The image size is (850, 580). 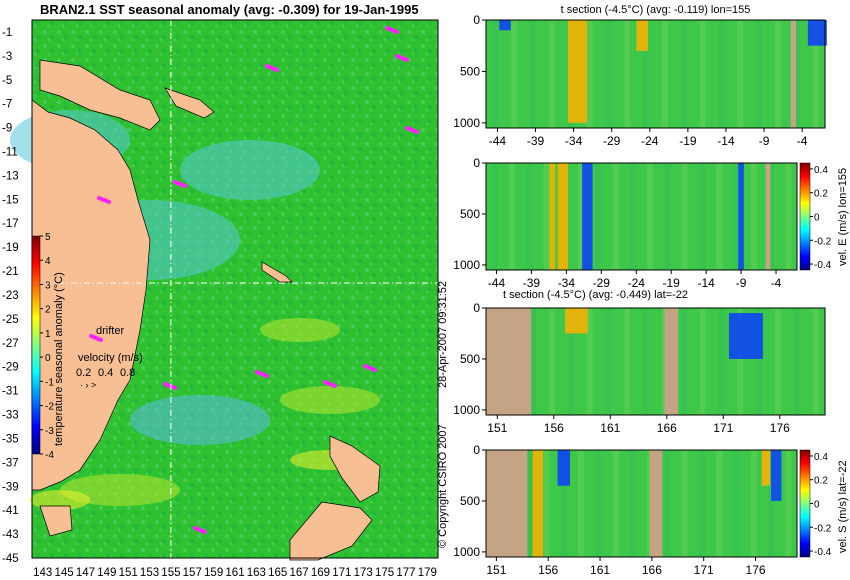 What do you see at coordinates (10, 559) in the screenshot?
I see `lat-tick-label: -45` at bounding box center [10, 559].